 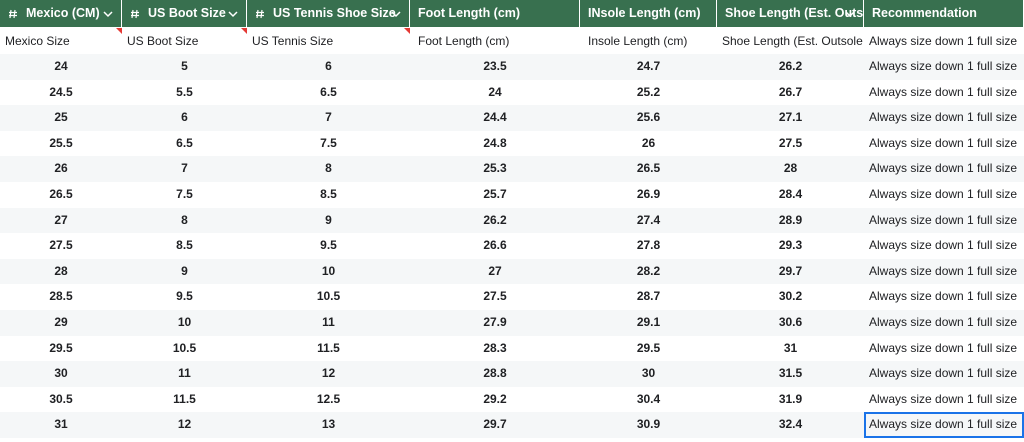 What do you see at coordinates (61, 221) in the screenshot?
I see `table-cell: 27` at bounding box center [61, 221].